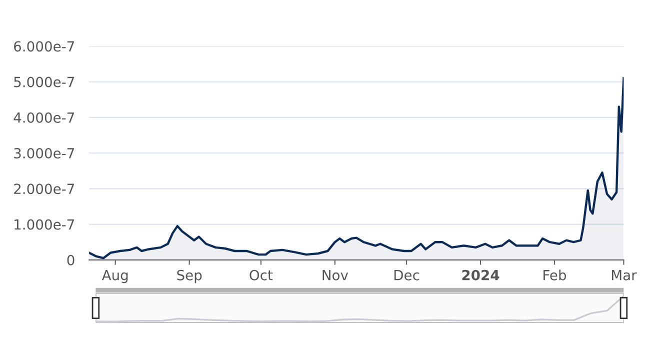 The width and height of the screenshot is (660, 347). What do you see at coordinates (555, 275) in the screenshot?
I see `x-tick-label: Feb` at bounding box center [555, 275].